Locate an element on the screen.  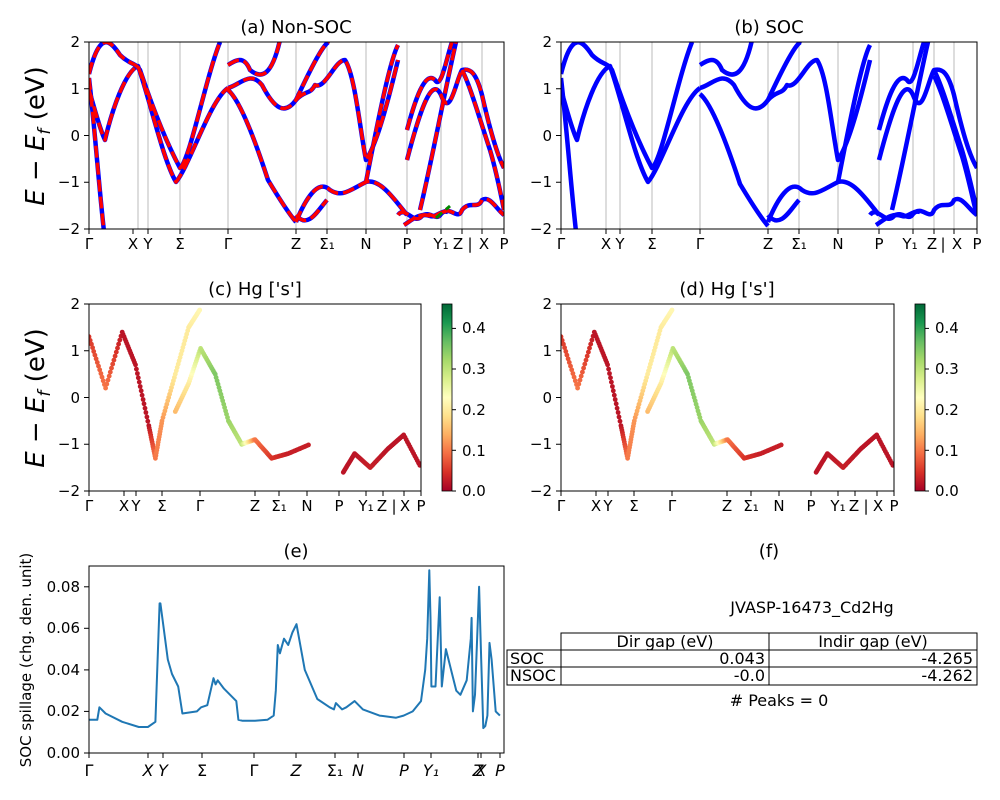
panel-d-xtick-gamma2: Γ is located at coordinates (672, 503).